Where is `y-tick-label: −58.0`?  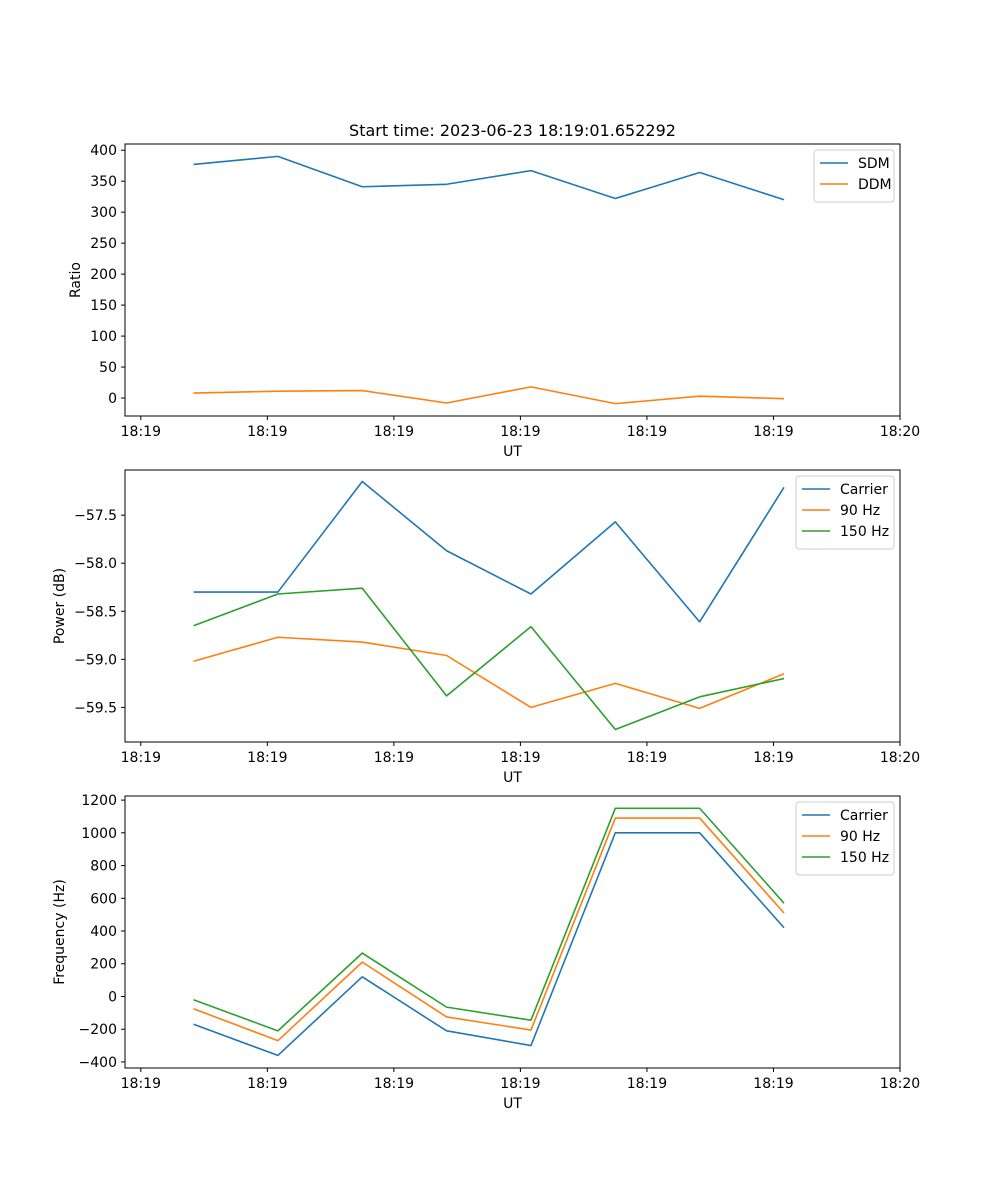 y-tick-label: −58.0 is located at coordinates (95, 564).